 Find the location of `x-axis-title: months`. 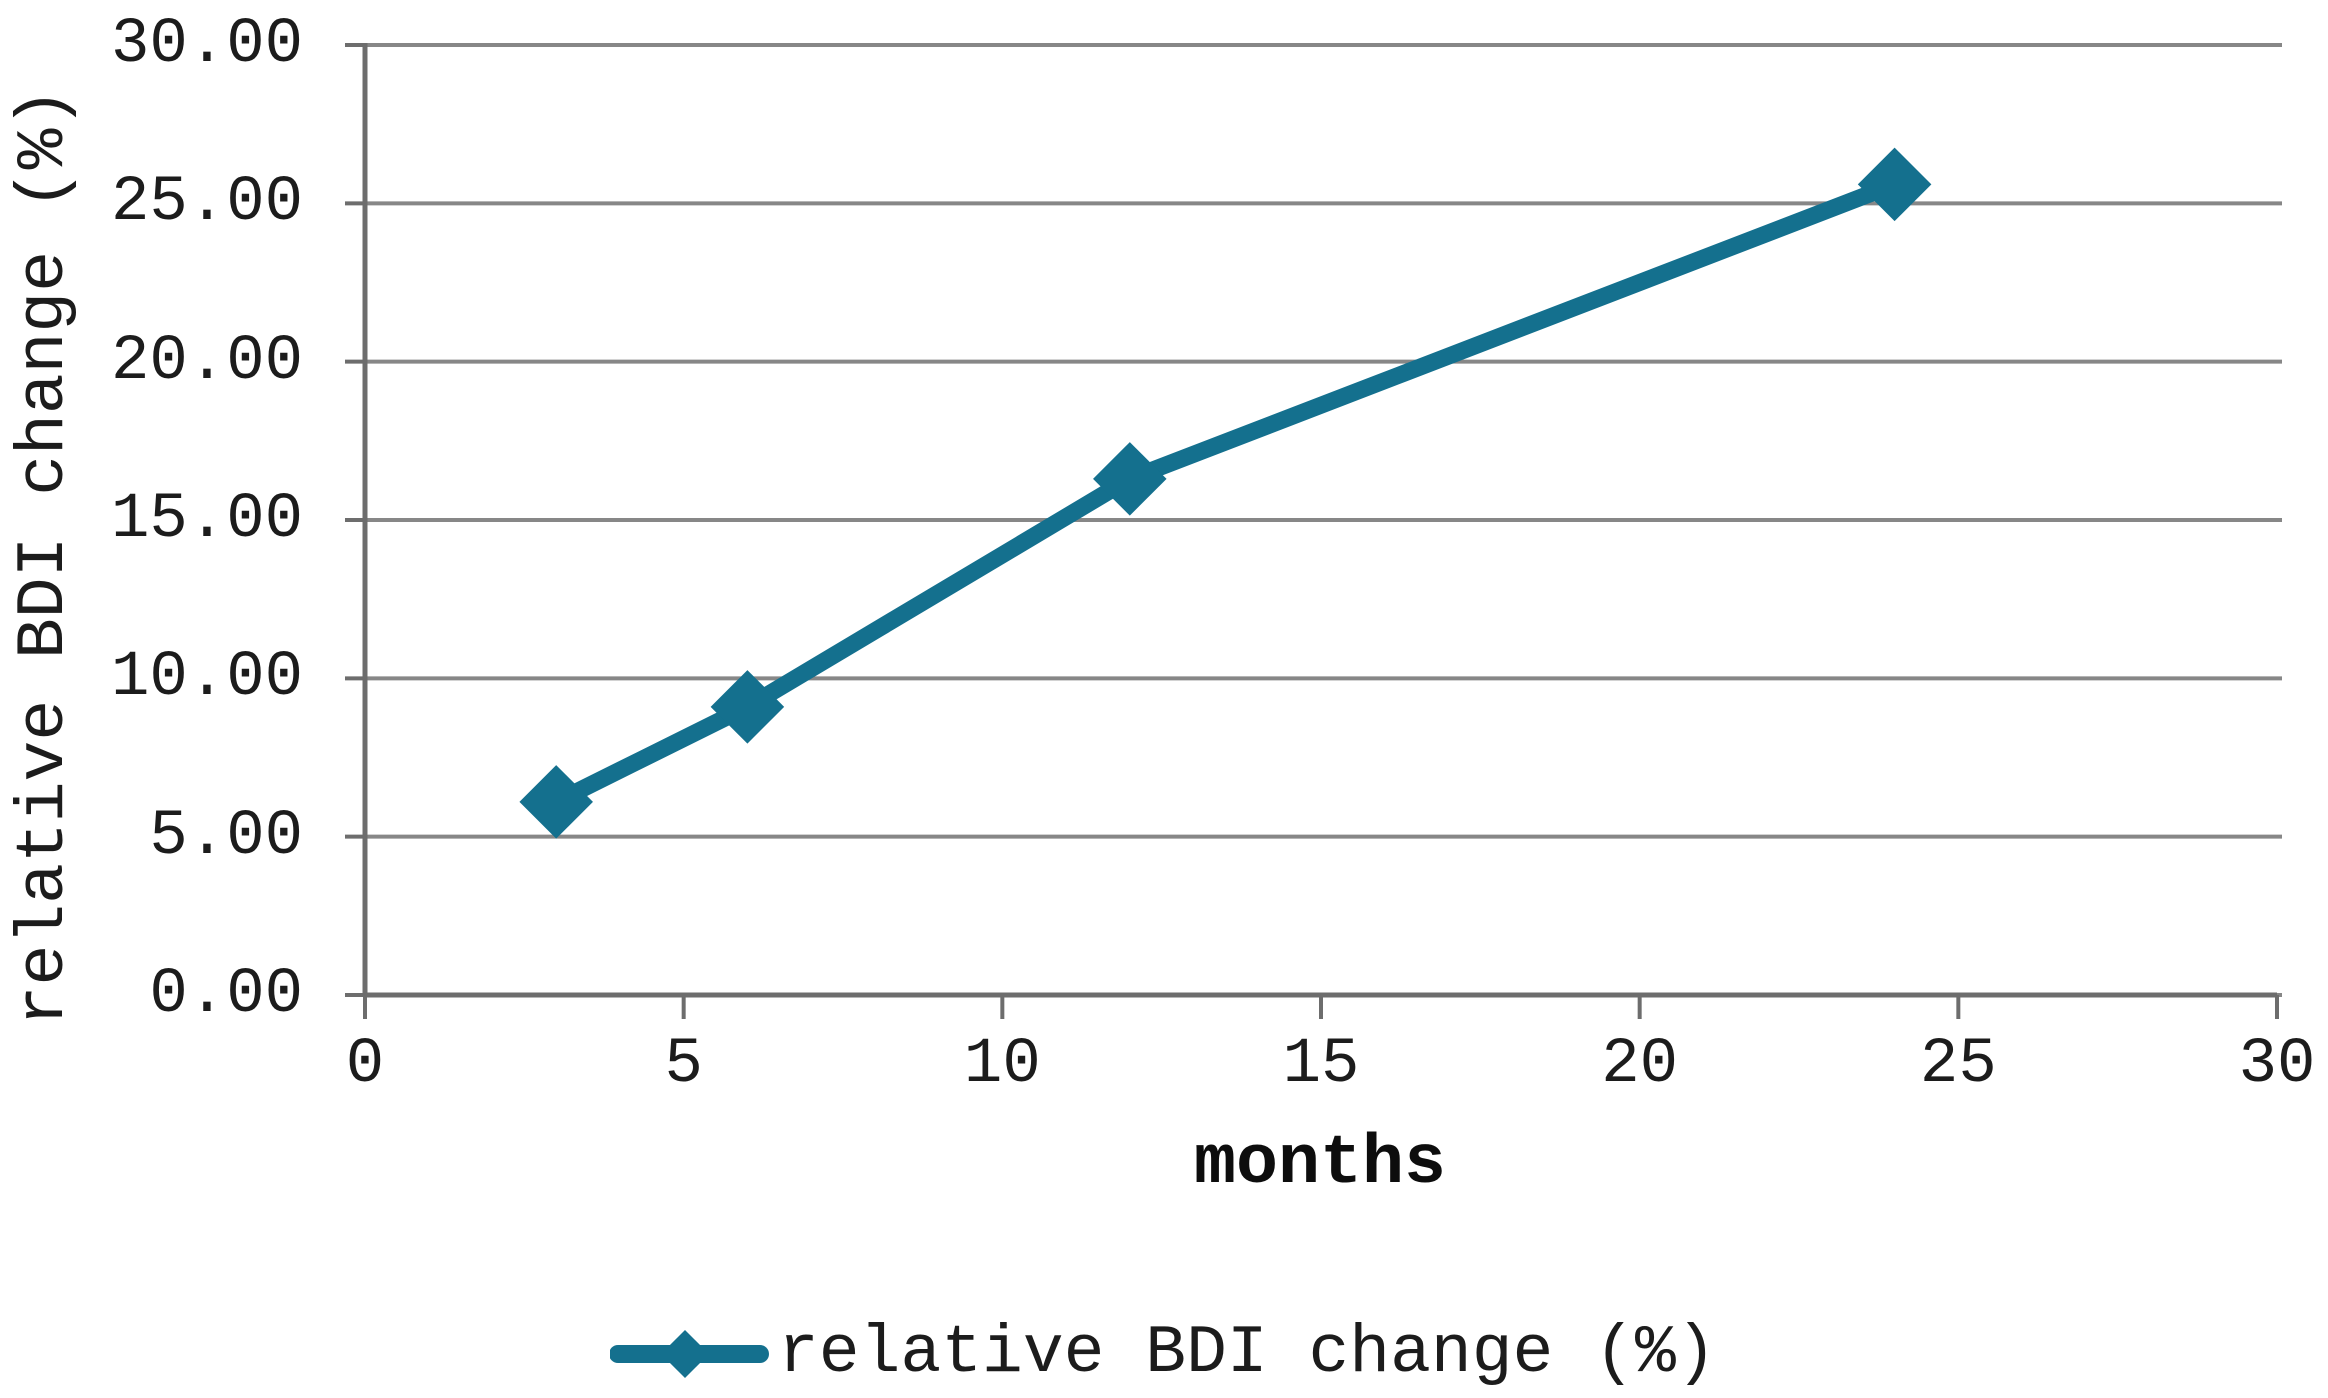

x-axis-title: months is located at coordinates (1320, 1164).